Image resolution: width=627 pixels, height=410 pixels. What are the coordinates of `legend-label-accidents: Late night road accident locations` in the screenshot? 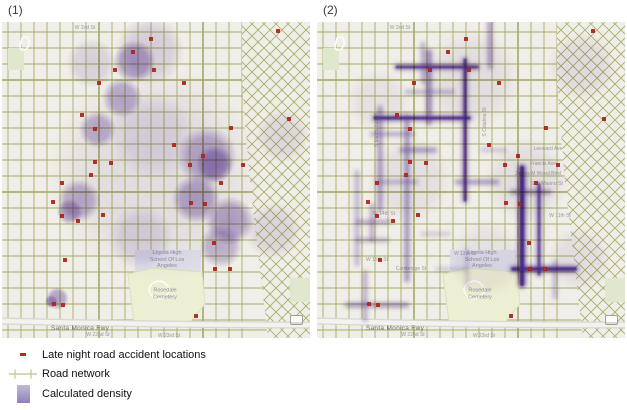 It's located at (124, 354).